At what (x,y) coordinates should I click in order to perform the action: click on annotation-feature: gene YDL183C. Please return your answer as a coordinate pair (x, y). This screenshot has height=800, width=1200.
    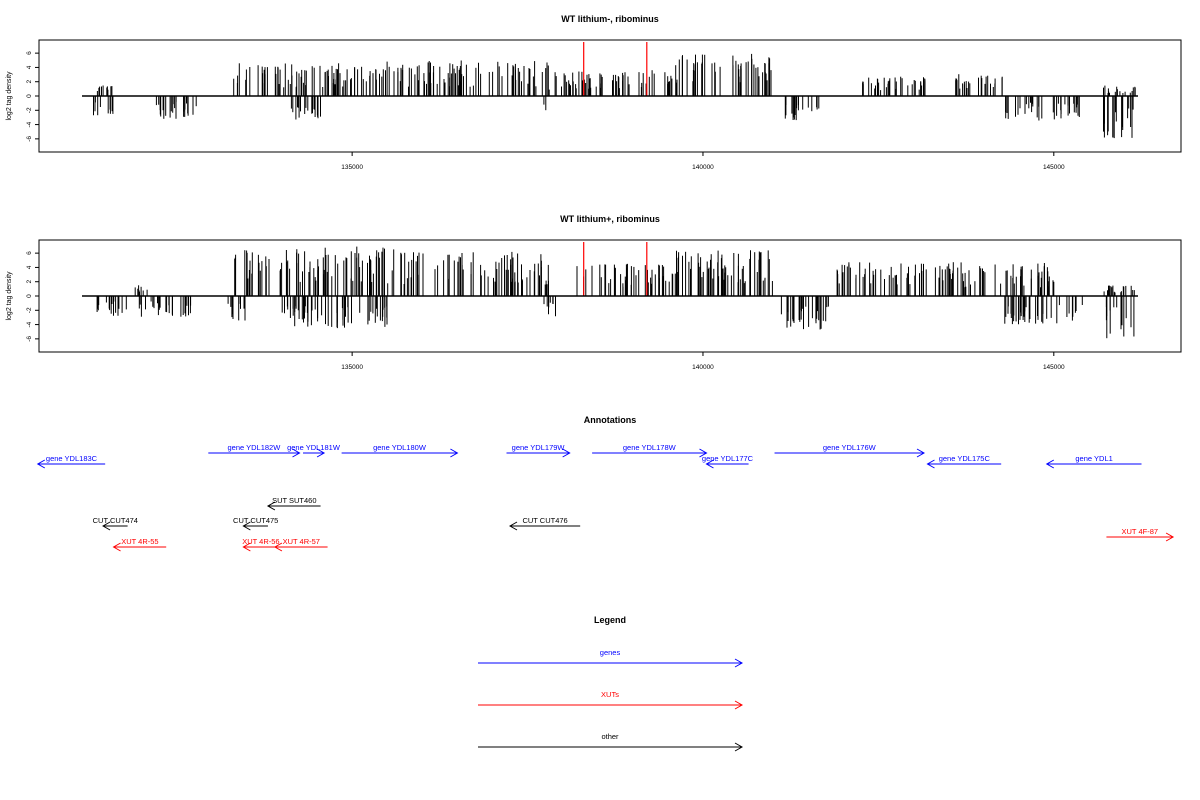
    Looking at the image, I should click on (71, 461).